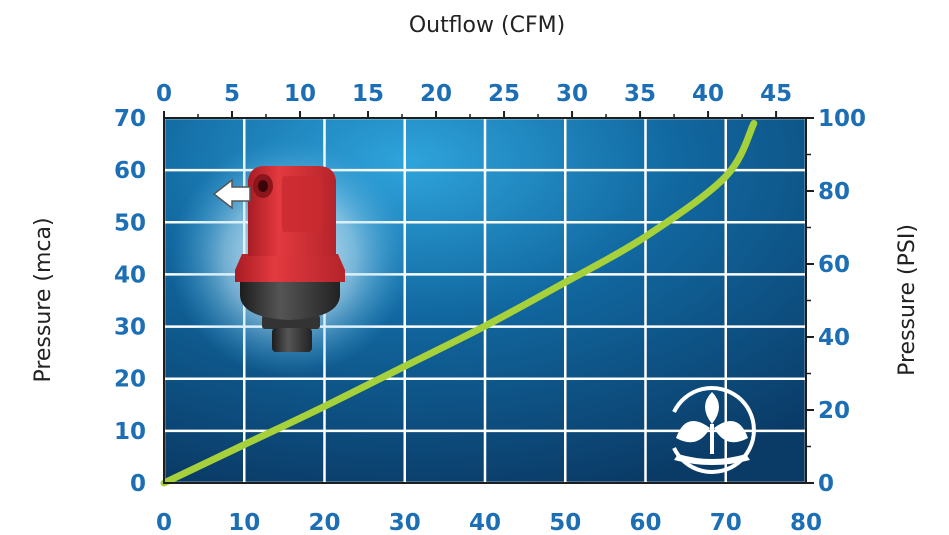 The width and height of the screenshot is (949, 535). What do you see at coordinates (645, 522) in the screenshot?
I see `bottom-tick-label: 60` at bounding box center [645, 522].